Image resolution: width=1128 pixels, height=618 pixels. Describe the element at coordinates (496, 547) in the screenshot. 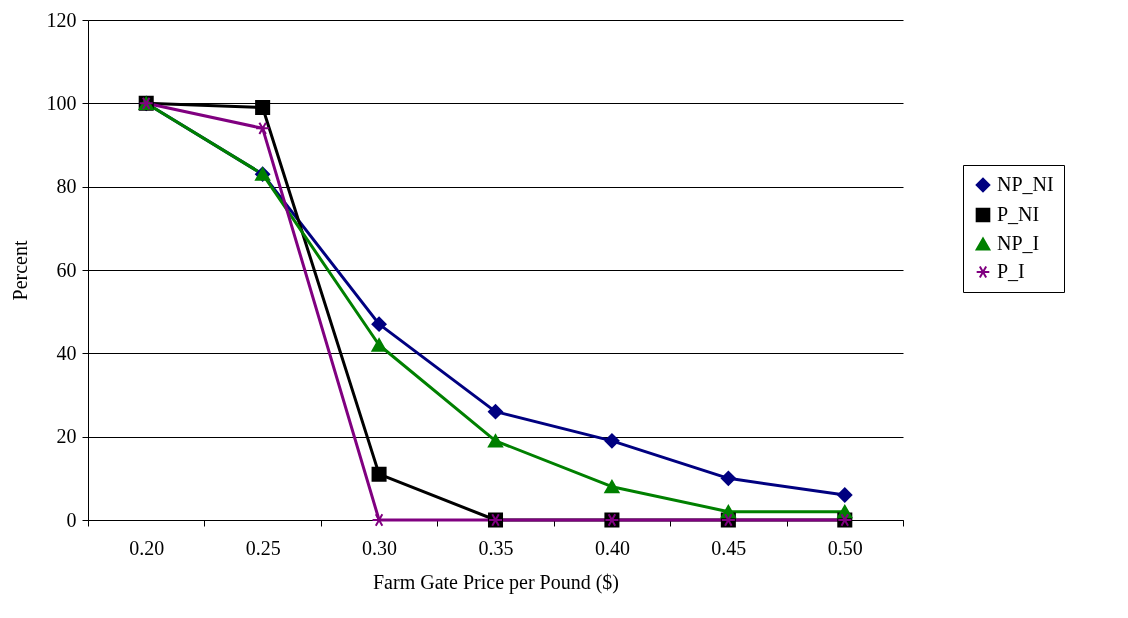

I see `x-tick-label: 0.35` at that location.